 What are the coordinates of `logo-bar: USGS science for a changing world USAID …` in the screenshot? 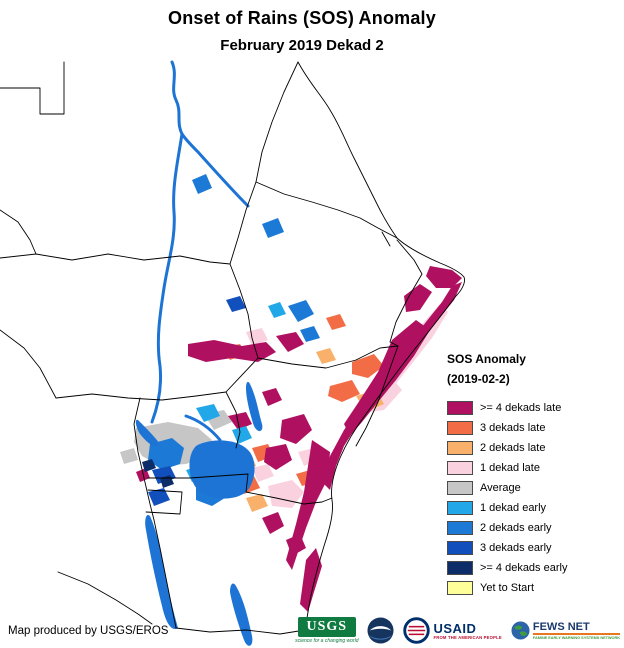 It's located at (457, 630).